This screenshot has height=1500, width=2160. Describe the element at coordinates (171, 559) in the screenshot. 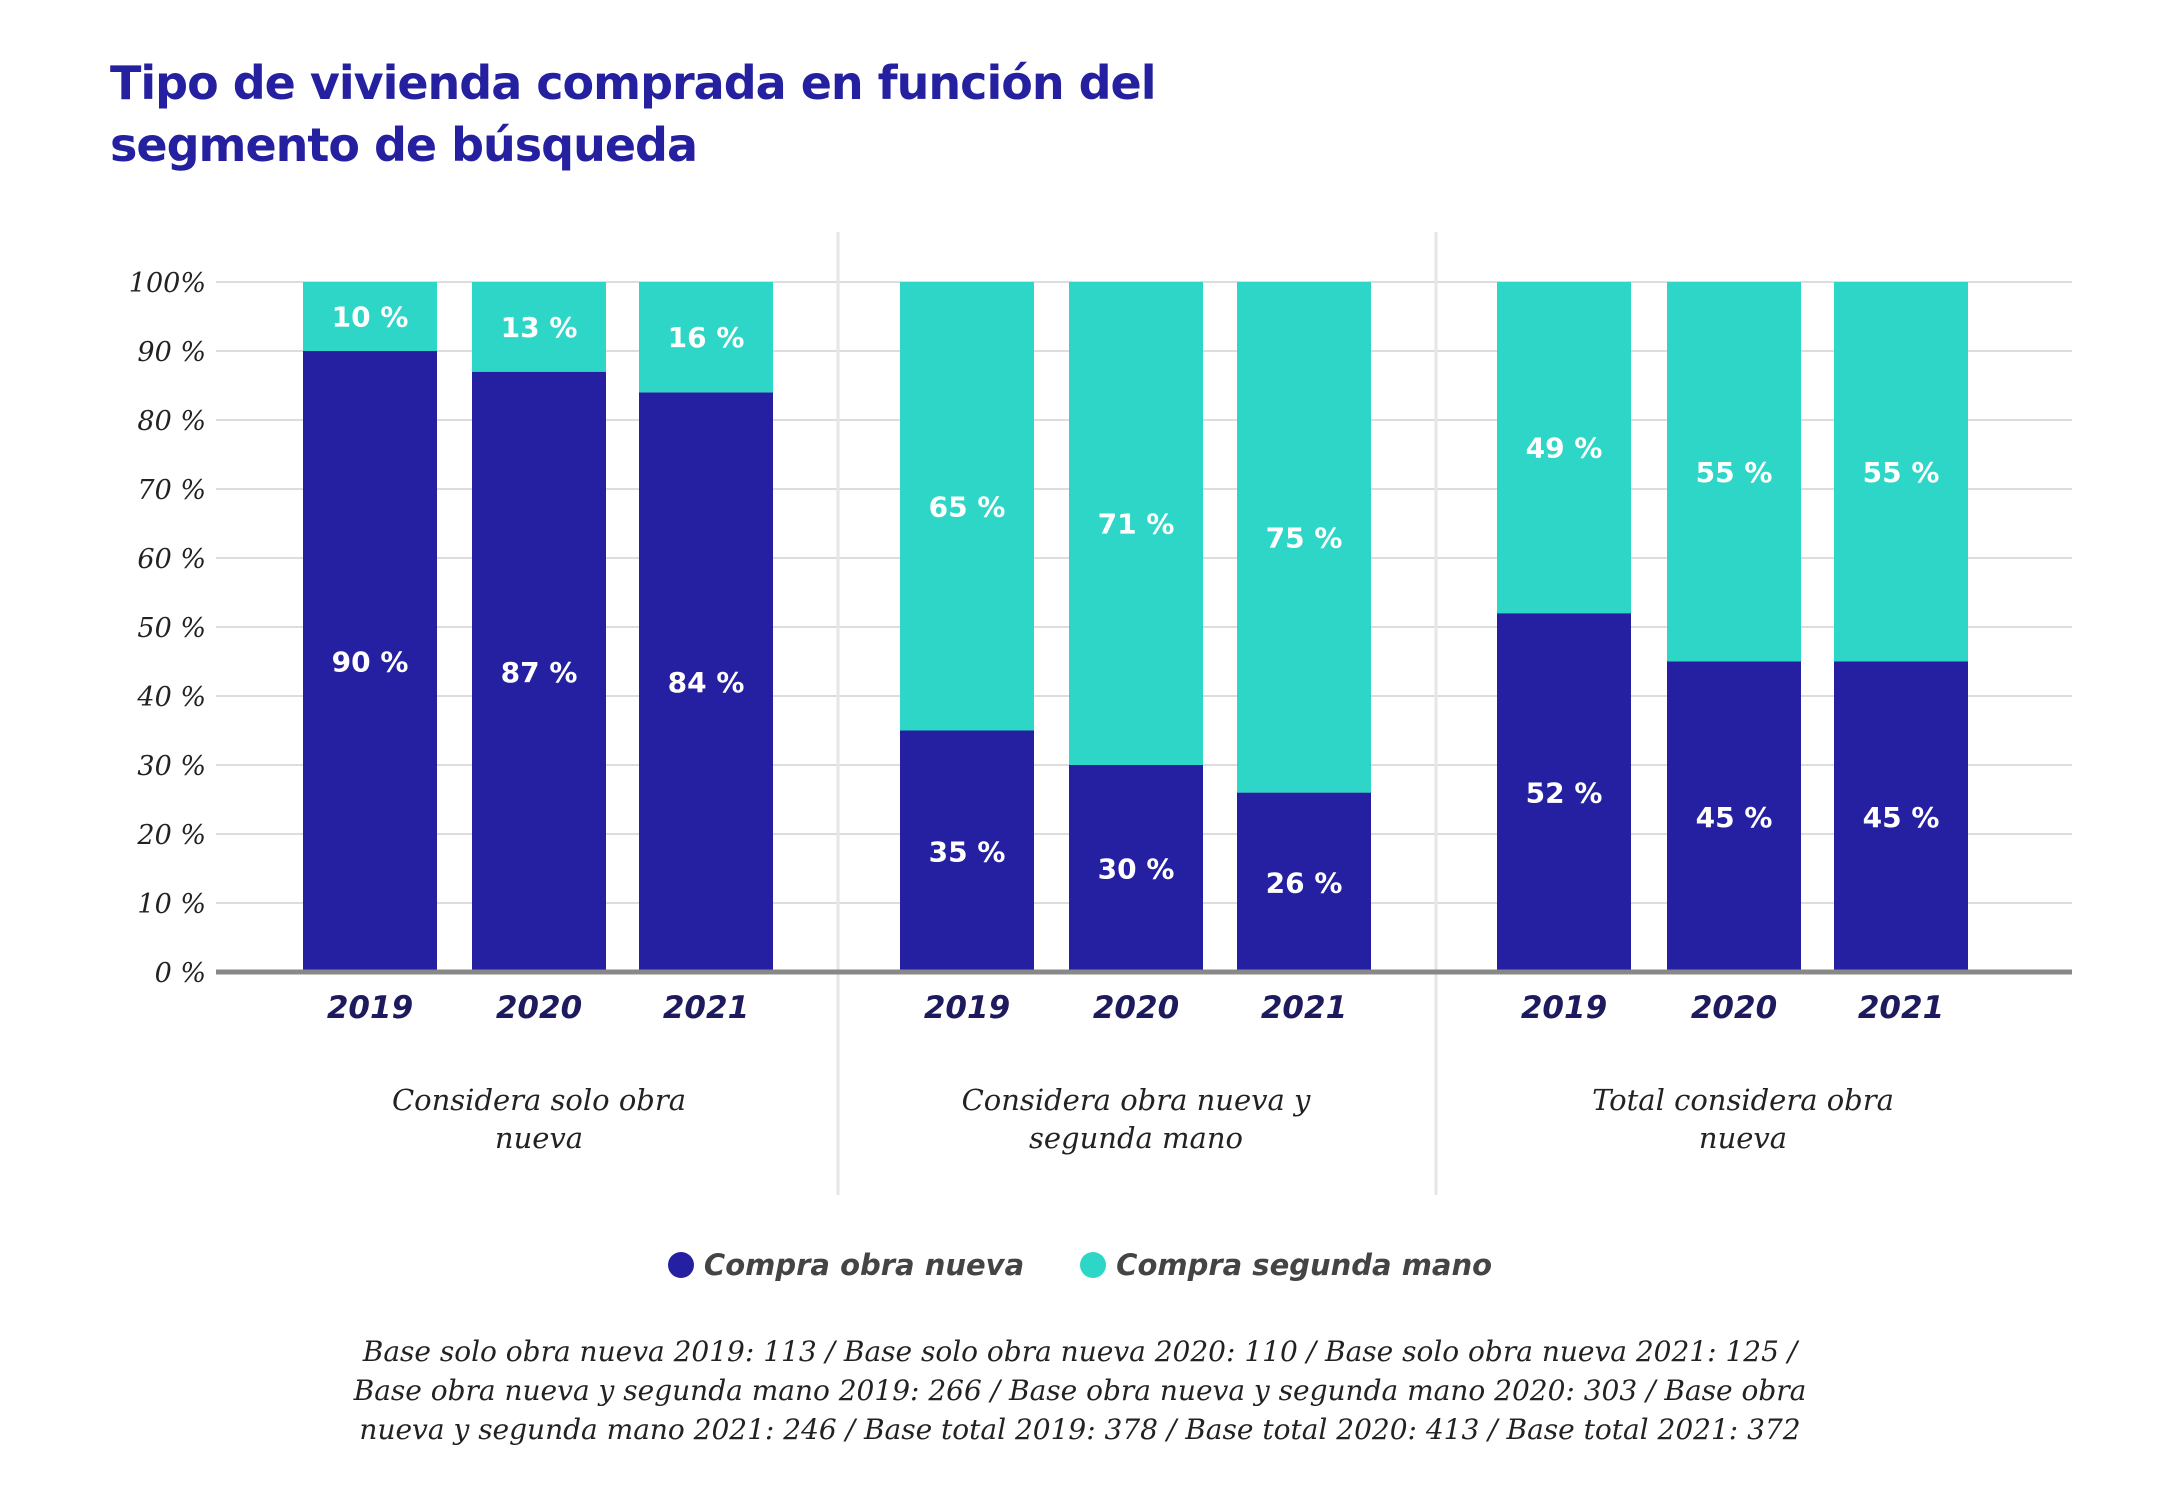

I see `y-tick-label: 60 %` at that location.